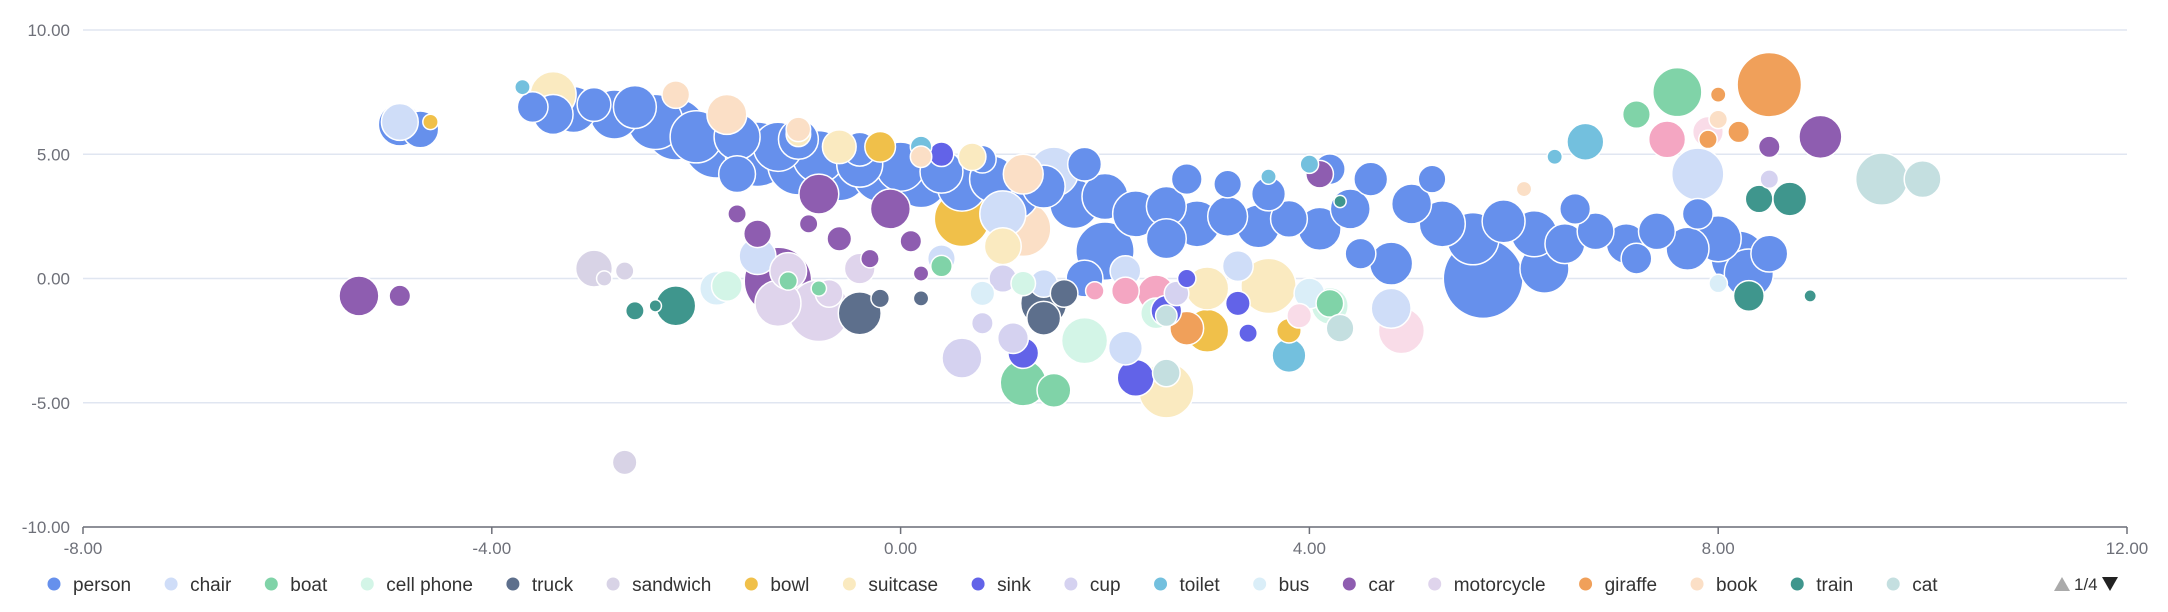 This screenshot has height=612, width=2168. I want to click on legend-item-motorcycle: motorcycle, so click(1487, 585).